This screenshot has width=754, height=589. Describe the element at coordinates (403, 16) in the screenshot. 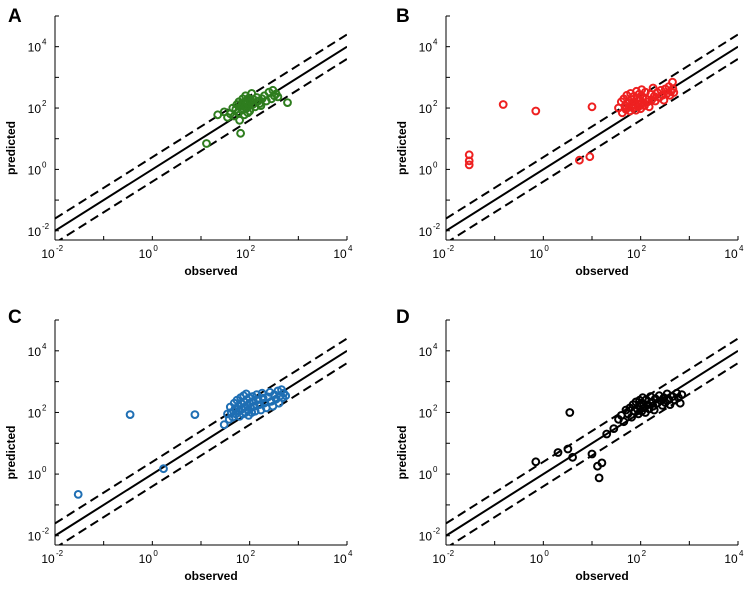

I see `panel-label: B` at that location.